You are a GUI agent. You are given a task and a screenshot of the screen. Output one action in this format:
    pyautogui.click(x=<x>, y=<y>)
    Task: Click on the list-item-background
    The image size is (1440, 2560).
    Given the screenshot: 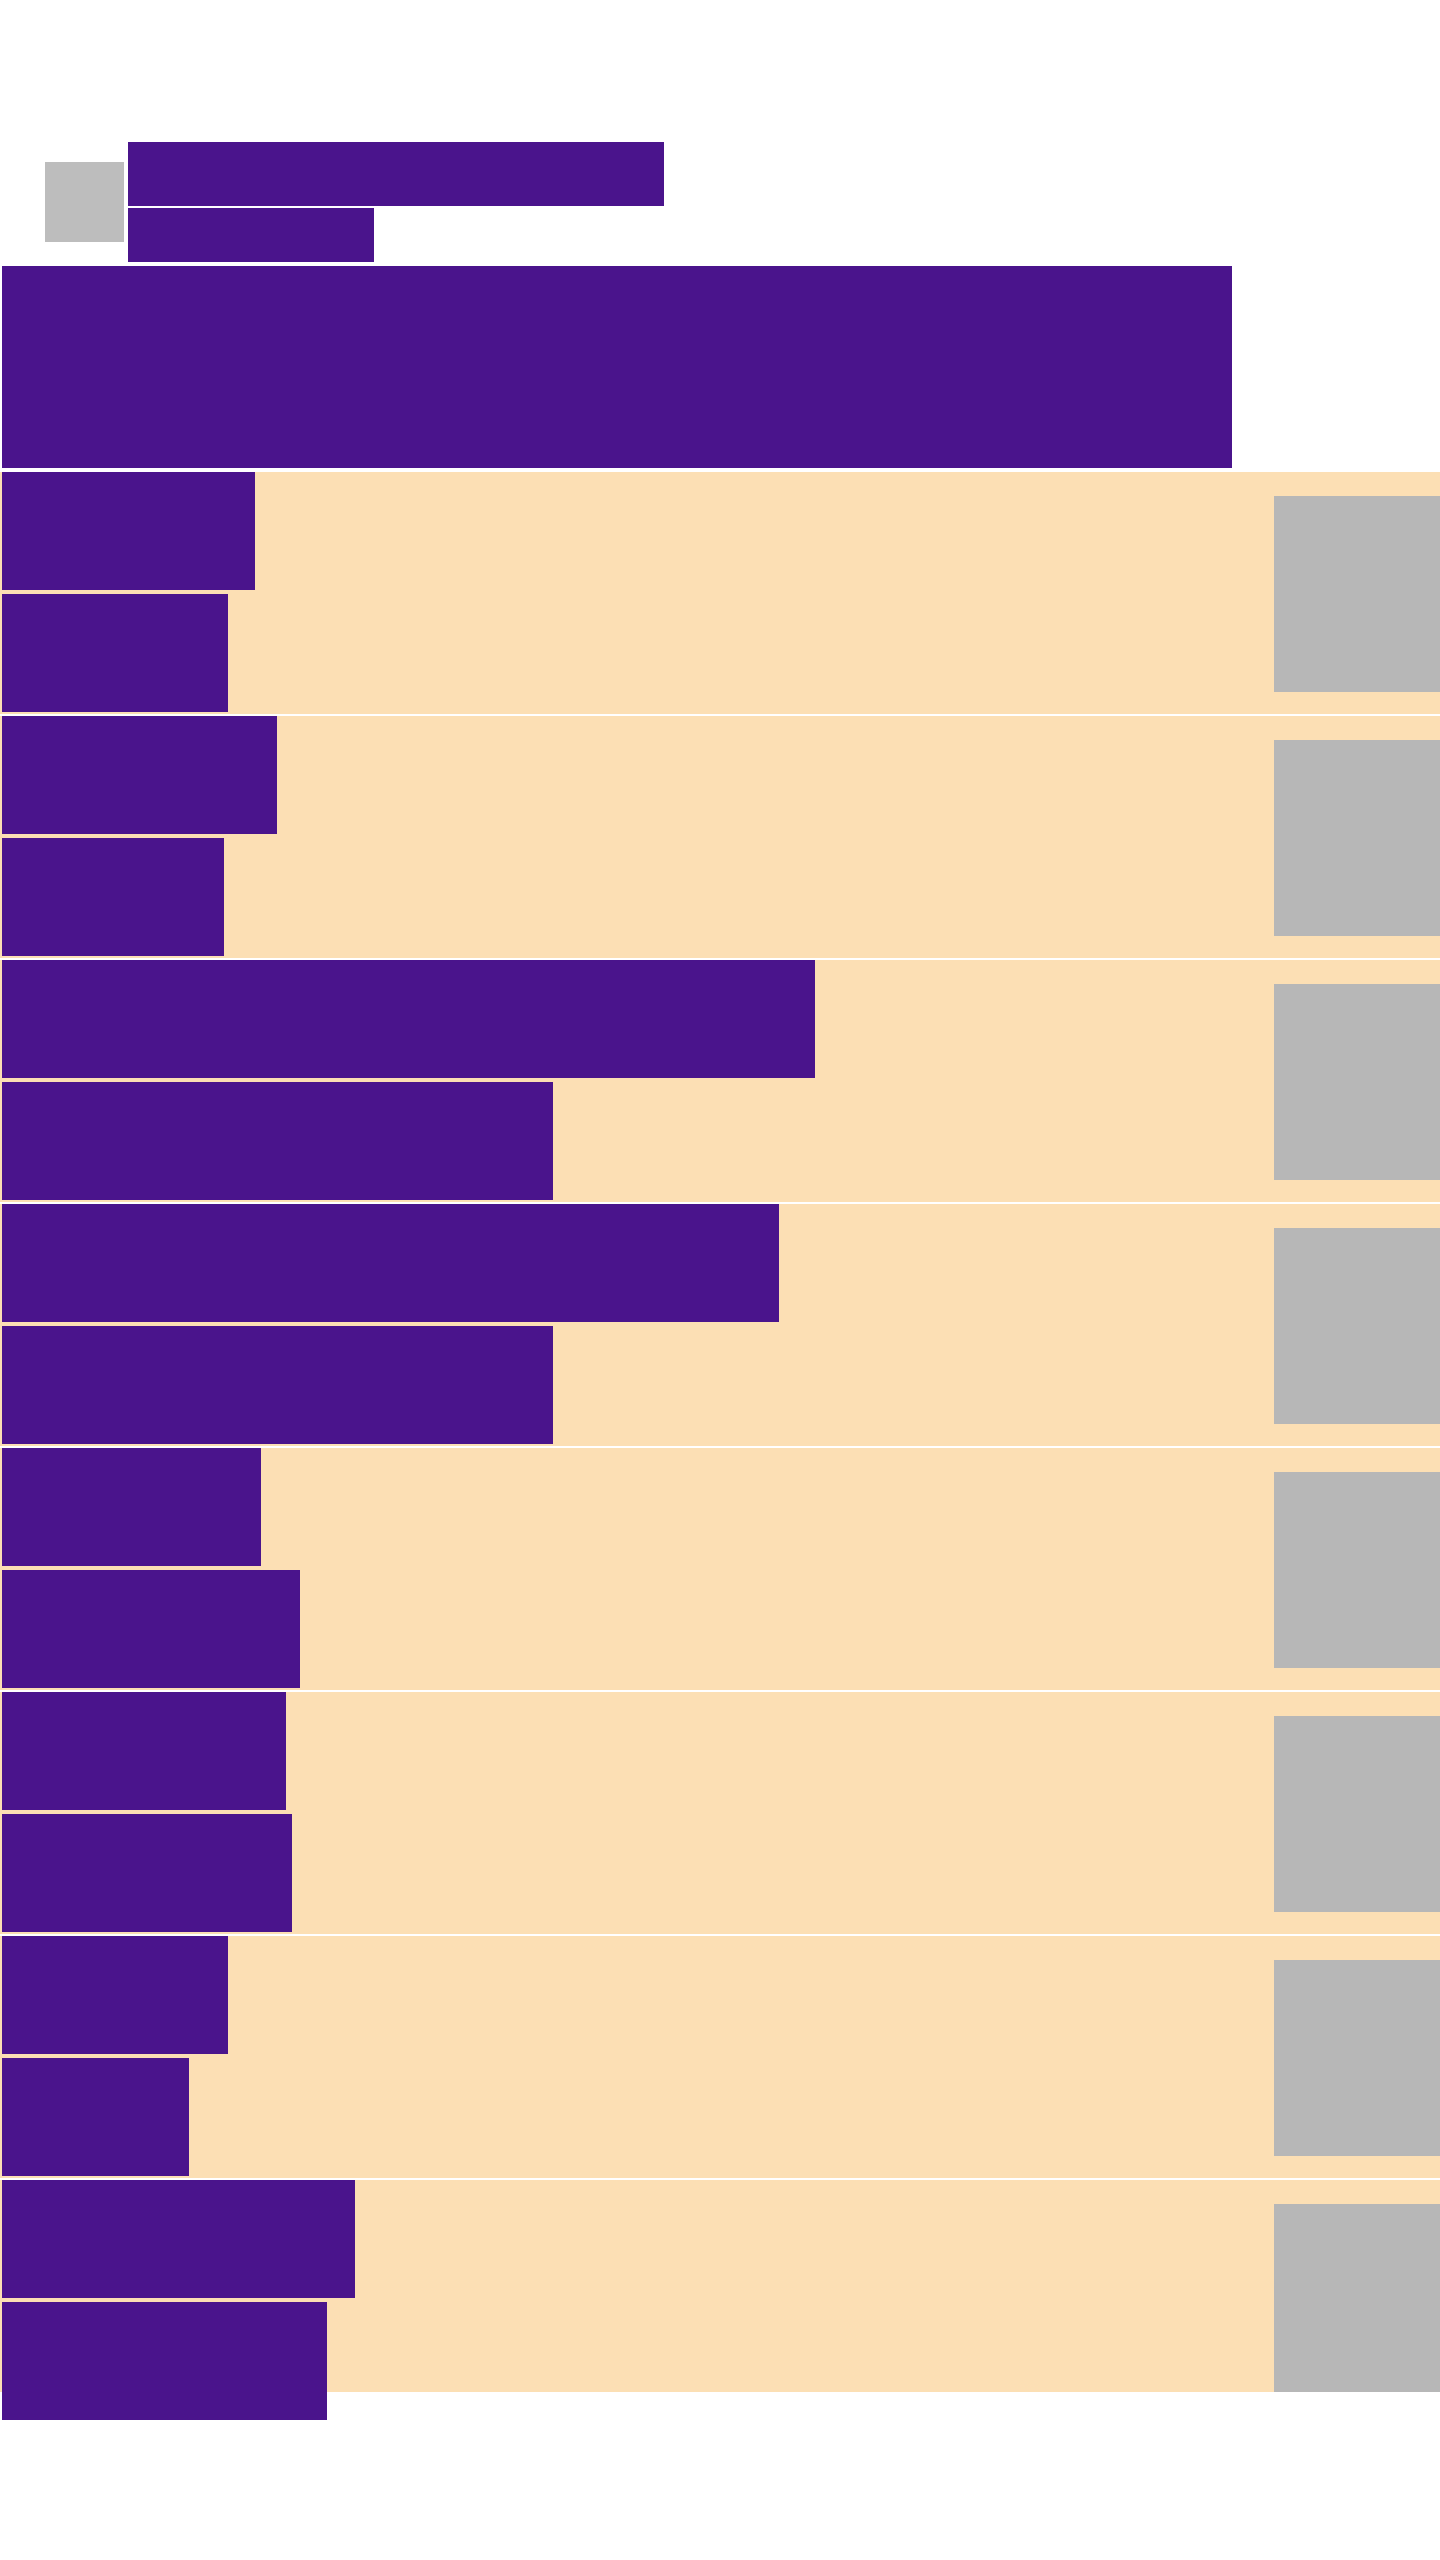 What is the action you would take?
    pyautogui.click(x=720, y=2057)
    